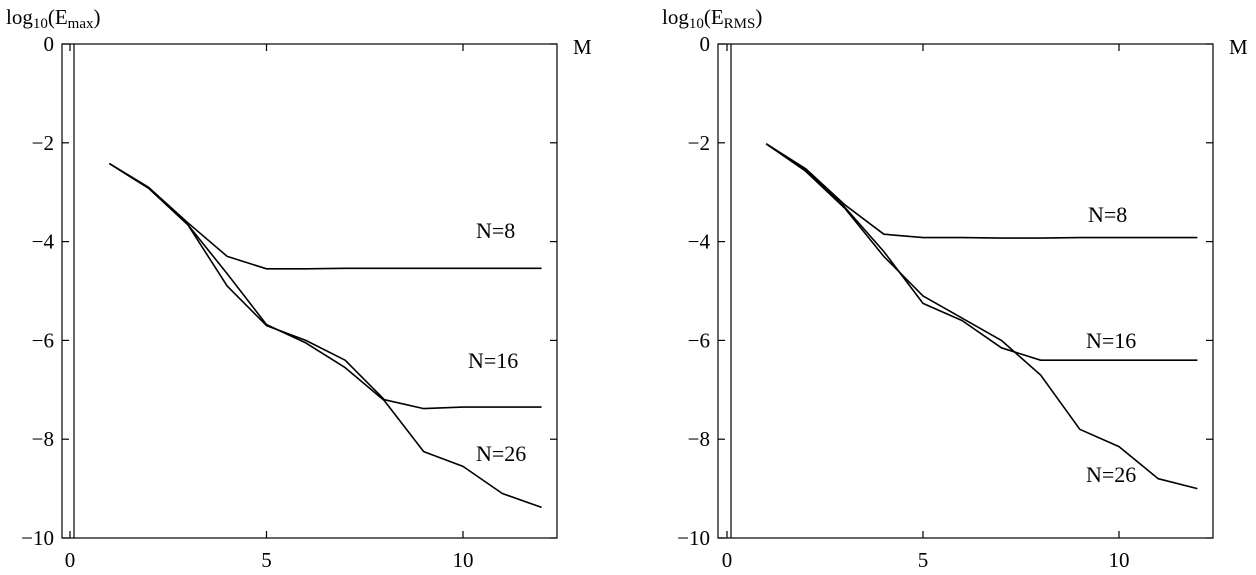  I want to click on y-axis-label-subscript: max, so click(81, 24).